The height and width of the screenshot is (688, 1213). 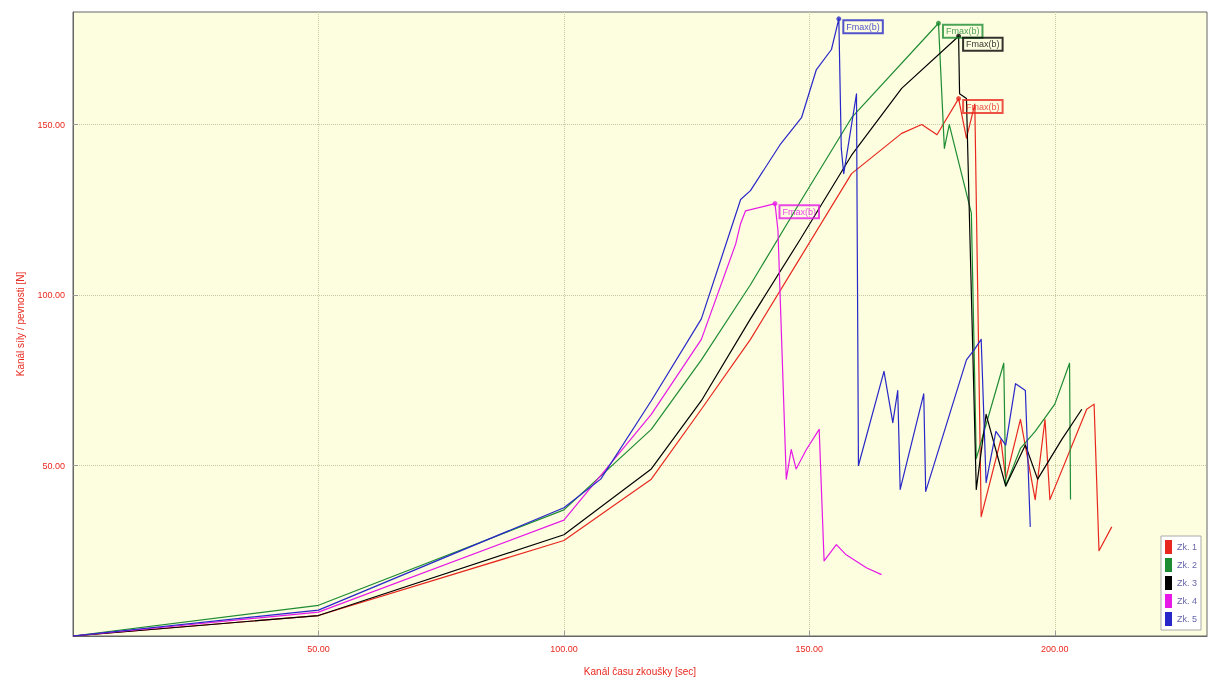 I want to click on legend-label: Zk. 5, so click(x=1187, y=619).